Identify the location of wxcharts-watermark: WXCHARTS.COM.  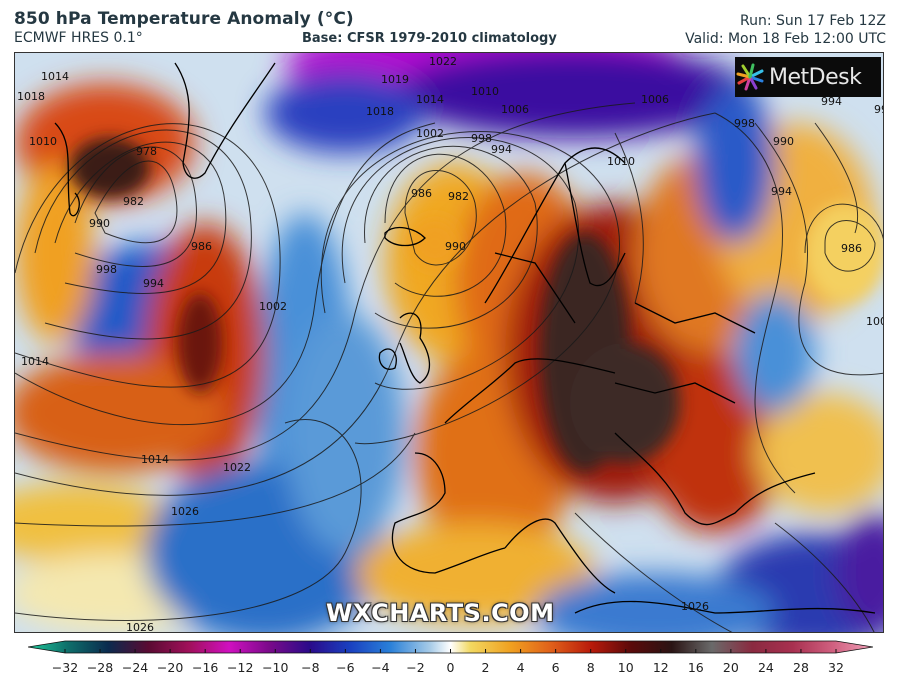
(440, 613).